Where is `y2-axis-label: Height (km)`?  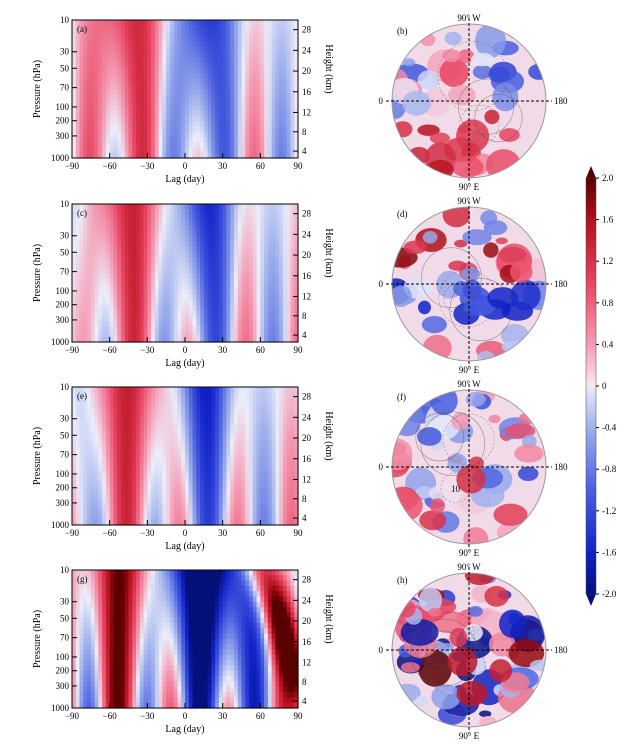
y2-axis-label: Height (km) is located at coordinates (328, 68).